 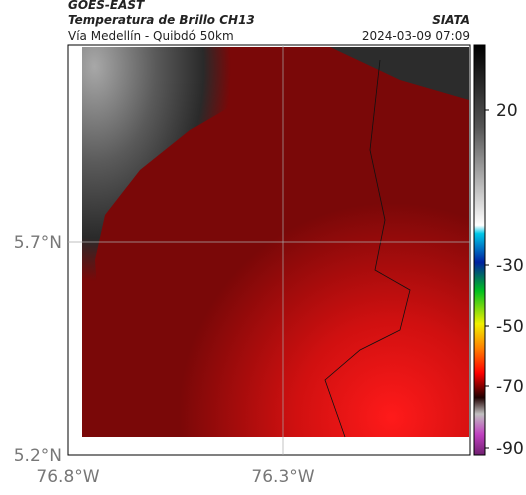 I want to click on subtitle: Vía Medellín - Quibdó 50km, so click(x=151, y=36).